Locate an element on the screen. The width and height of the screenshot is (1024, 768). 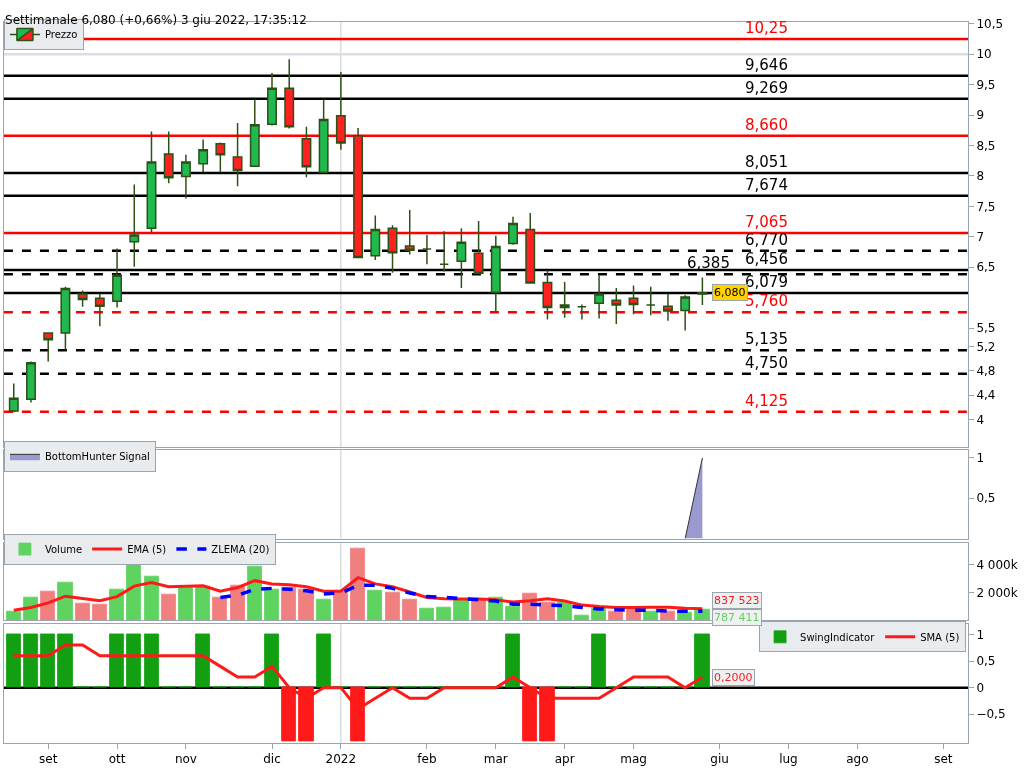
ref-line-label: 9,646 is located at coordinates (766, 65).